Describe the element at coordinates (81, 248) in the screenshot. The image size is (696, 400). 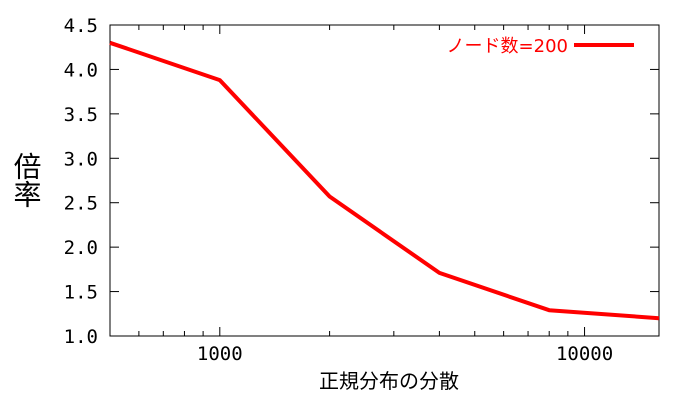
I see `y-tick-label: 2.0` at that location.